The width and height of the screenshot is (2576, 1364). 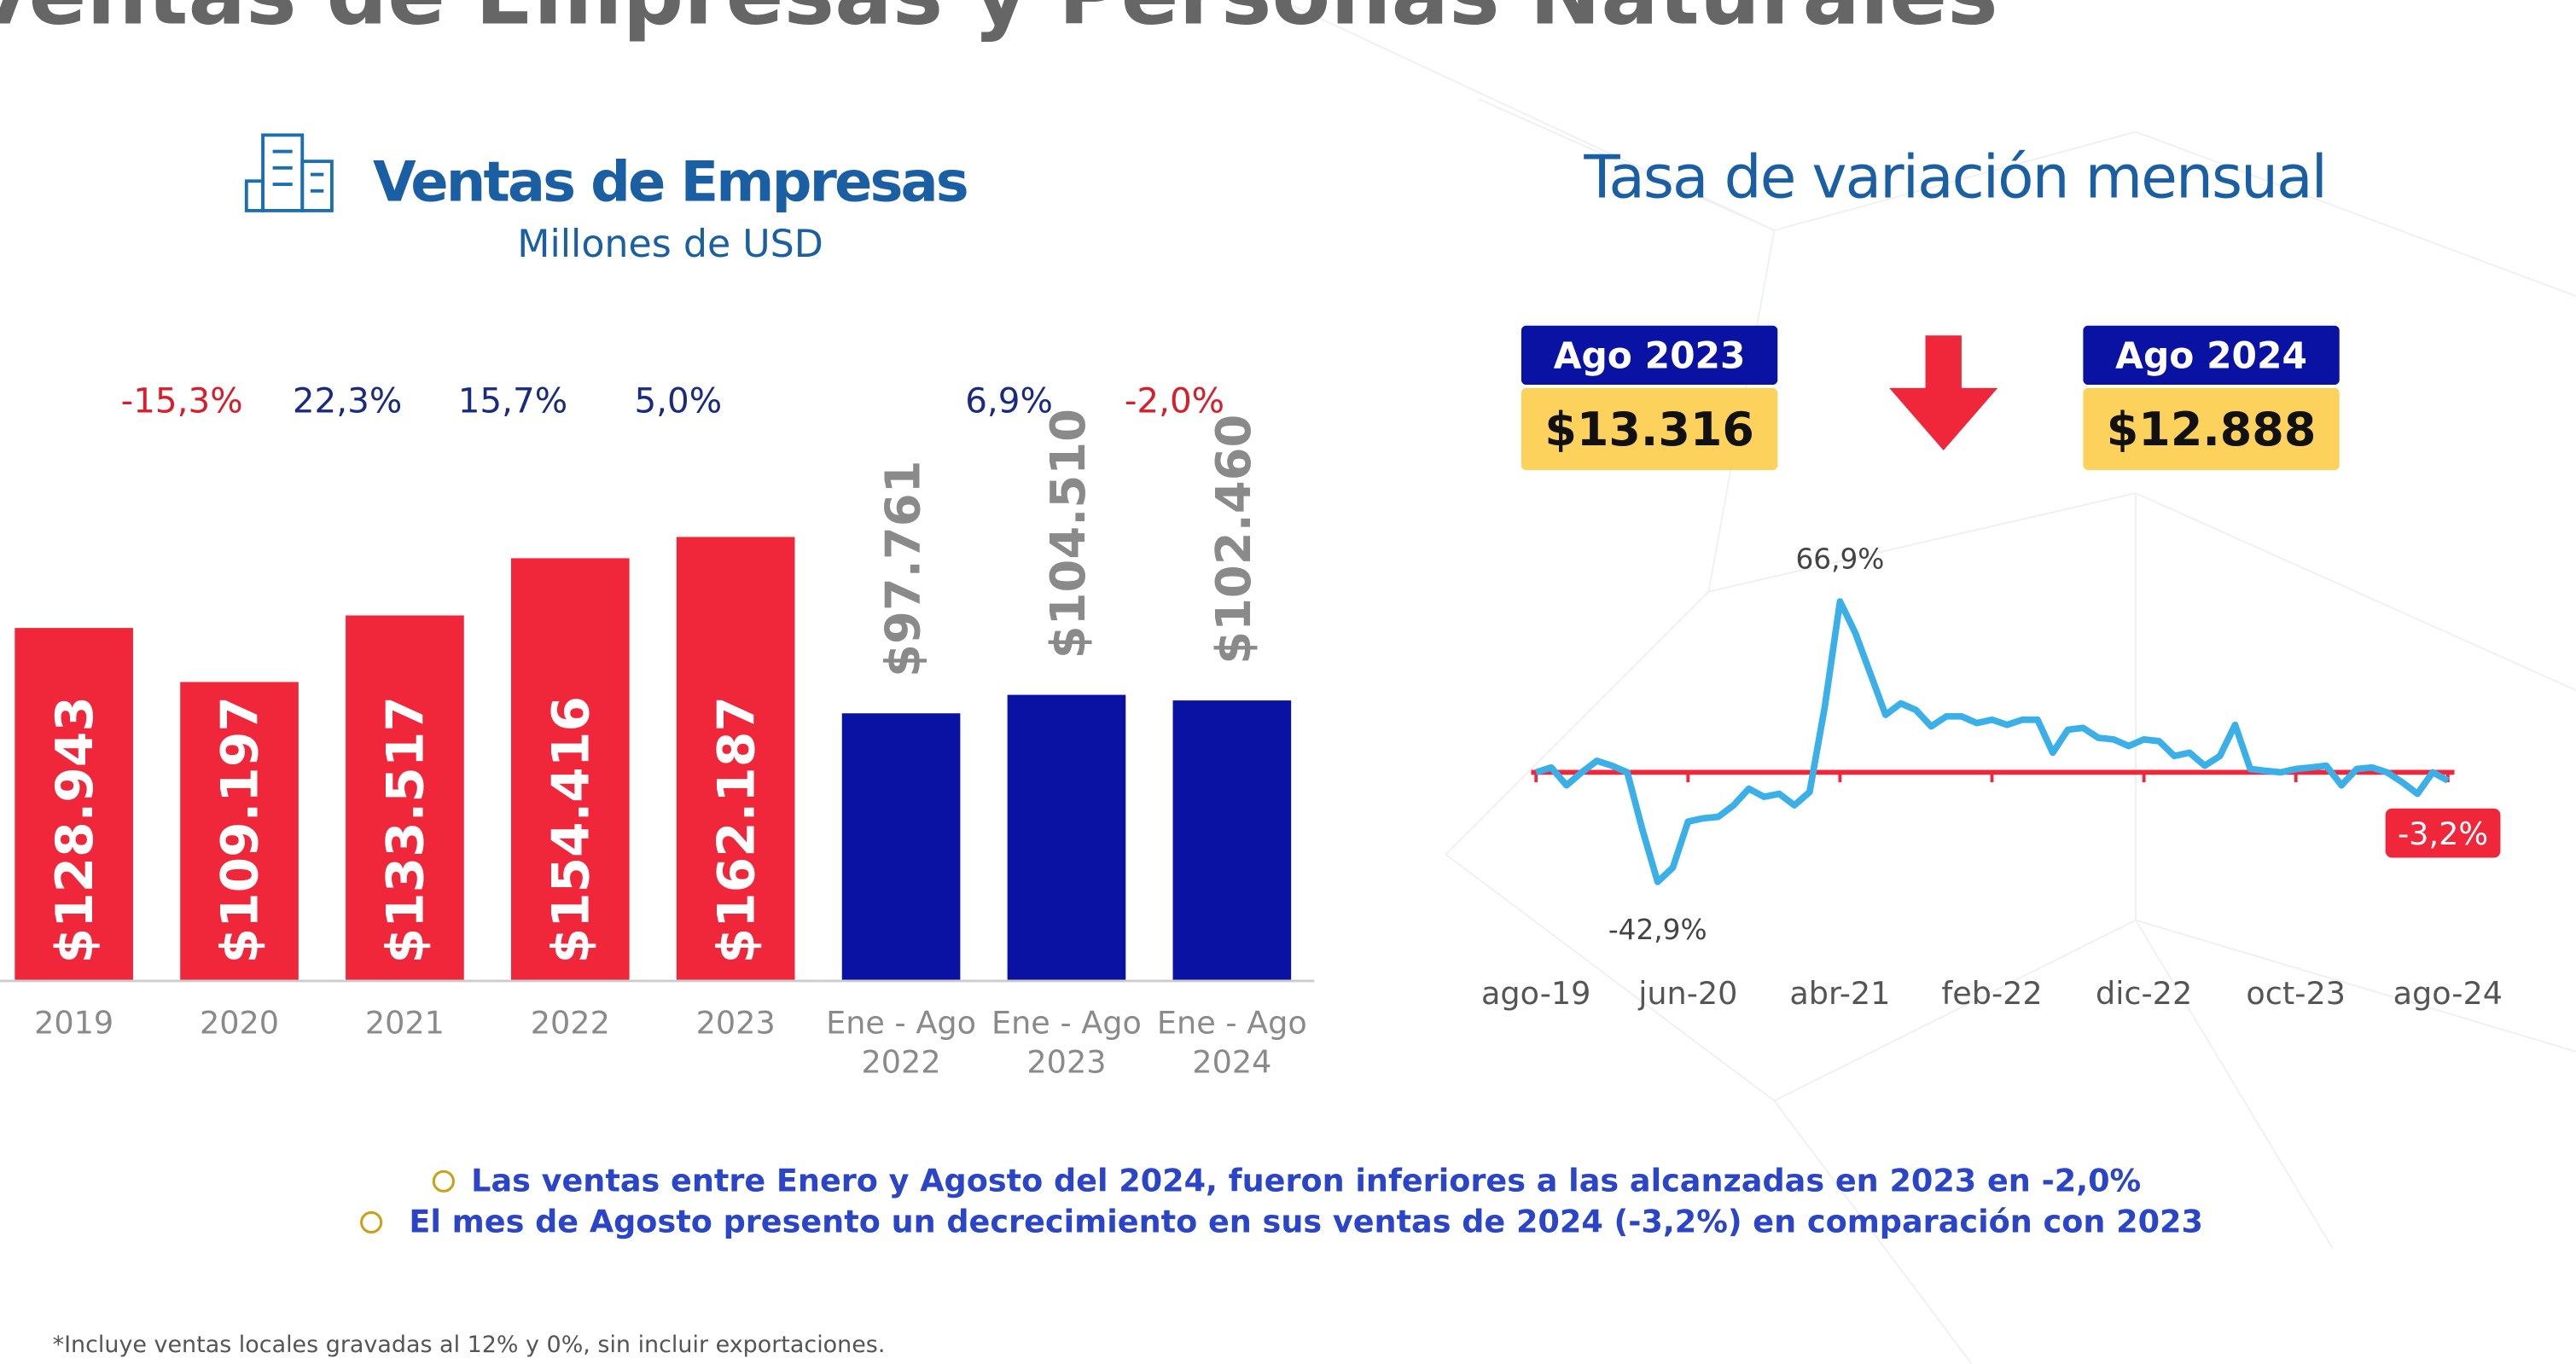 What do you see at coordinates (74, 1024) in the screenshot?
I see `x-tick-label: 2019` at bounding box center [74, 1024].